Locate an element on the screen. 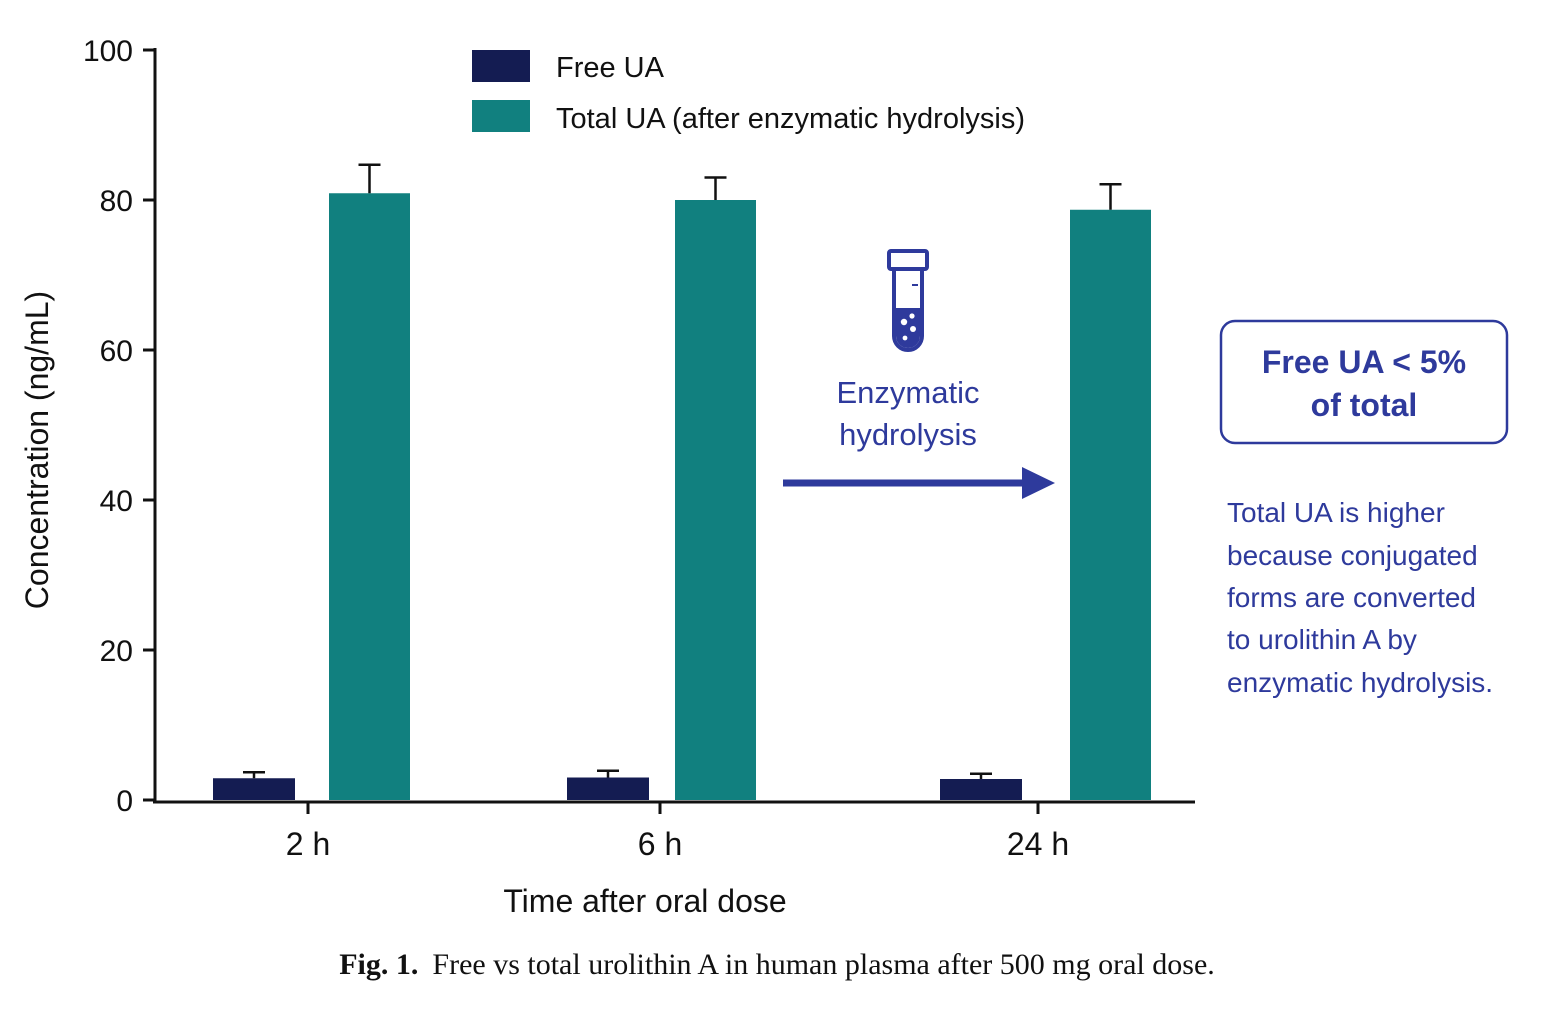 This screenshot has width=1554, height=1012. badge-line2: of total is located at coordinates (1364, 405).